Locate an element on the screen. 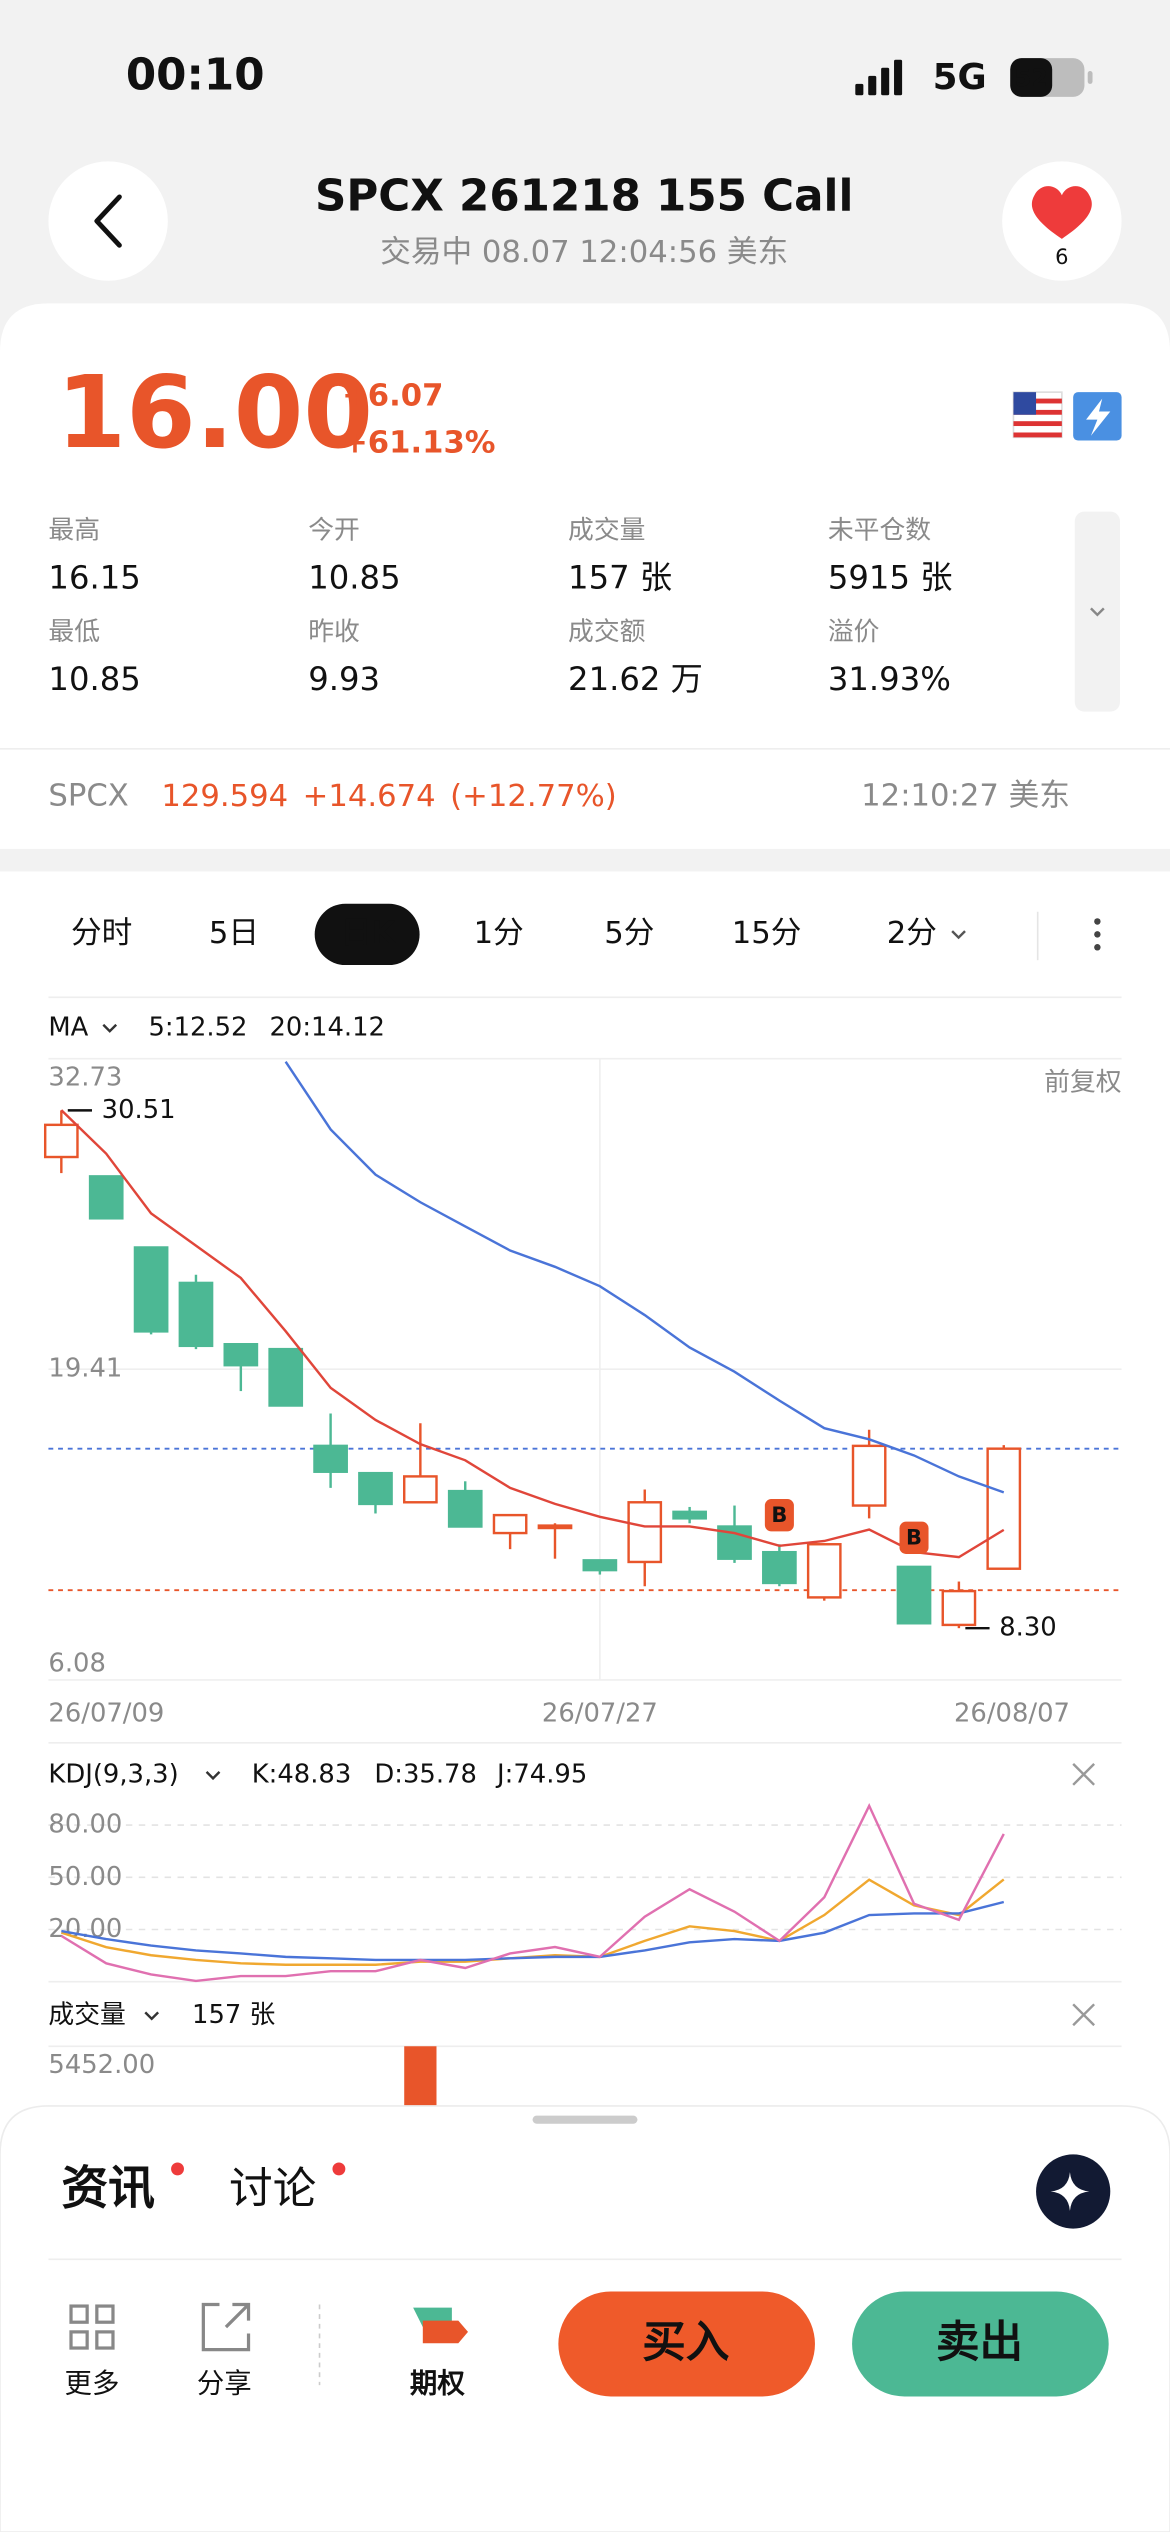  x-tick-label: 26/07/27 is located at coordinates (600, 1713).